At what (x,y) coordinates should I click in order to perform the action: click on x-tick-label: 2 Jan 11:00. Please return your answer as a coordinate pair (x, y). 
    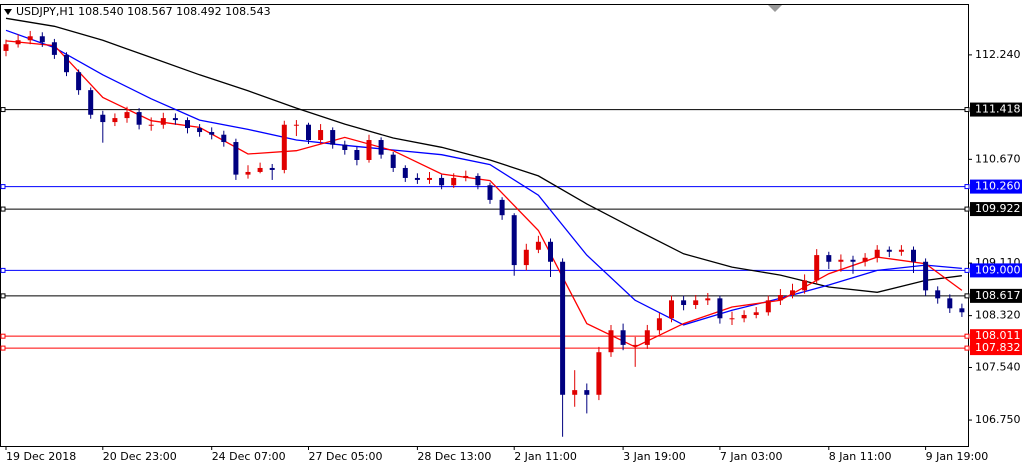
    Looking at the image, I should click on (545, 456).